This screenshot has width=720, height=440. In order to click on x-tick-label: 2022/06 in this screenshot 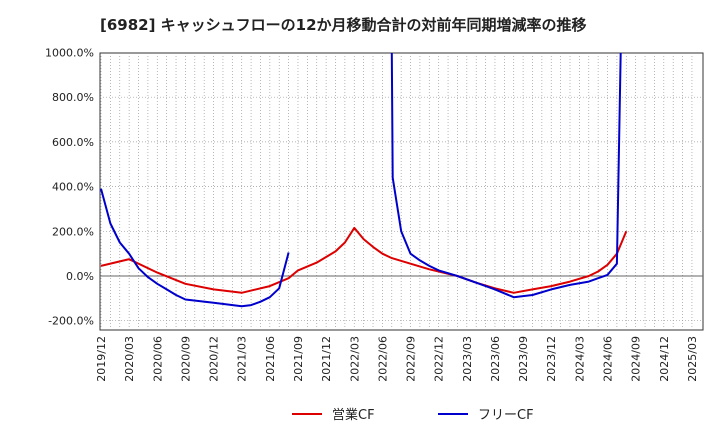, I will do `click(382, 359)`.